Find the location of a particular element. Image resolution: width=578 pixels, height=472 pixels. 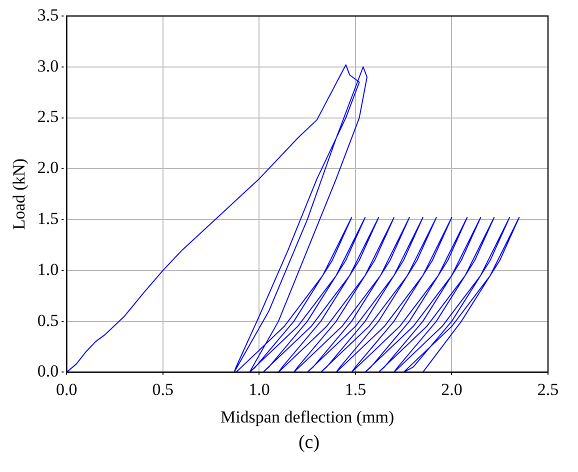

x-tick-label: 1.5 is located at coordinates (355, 389).